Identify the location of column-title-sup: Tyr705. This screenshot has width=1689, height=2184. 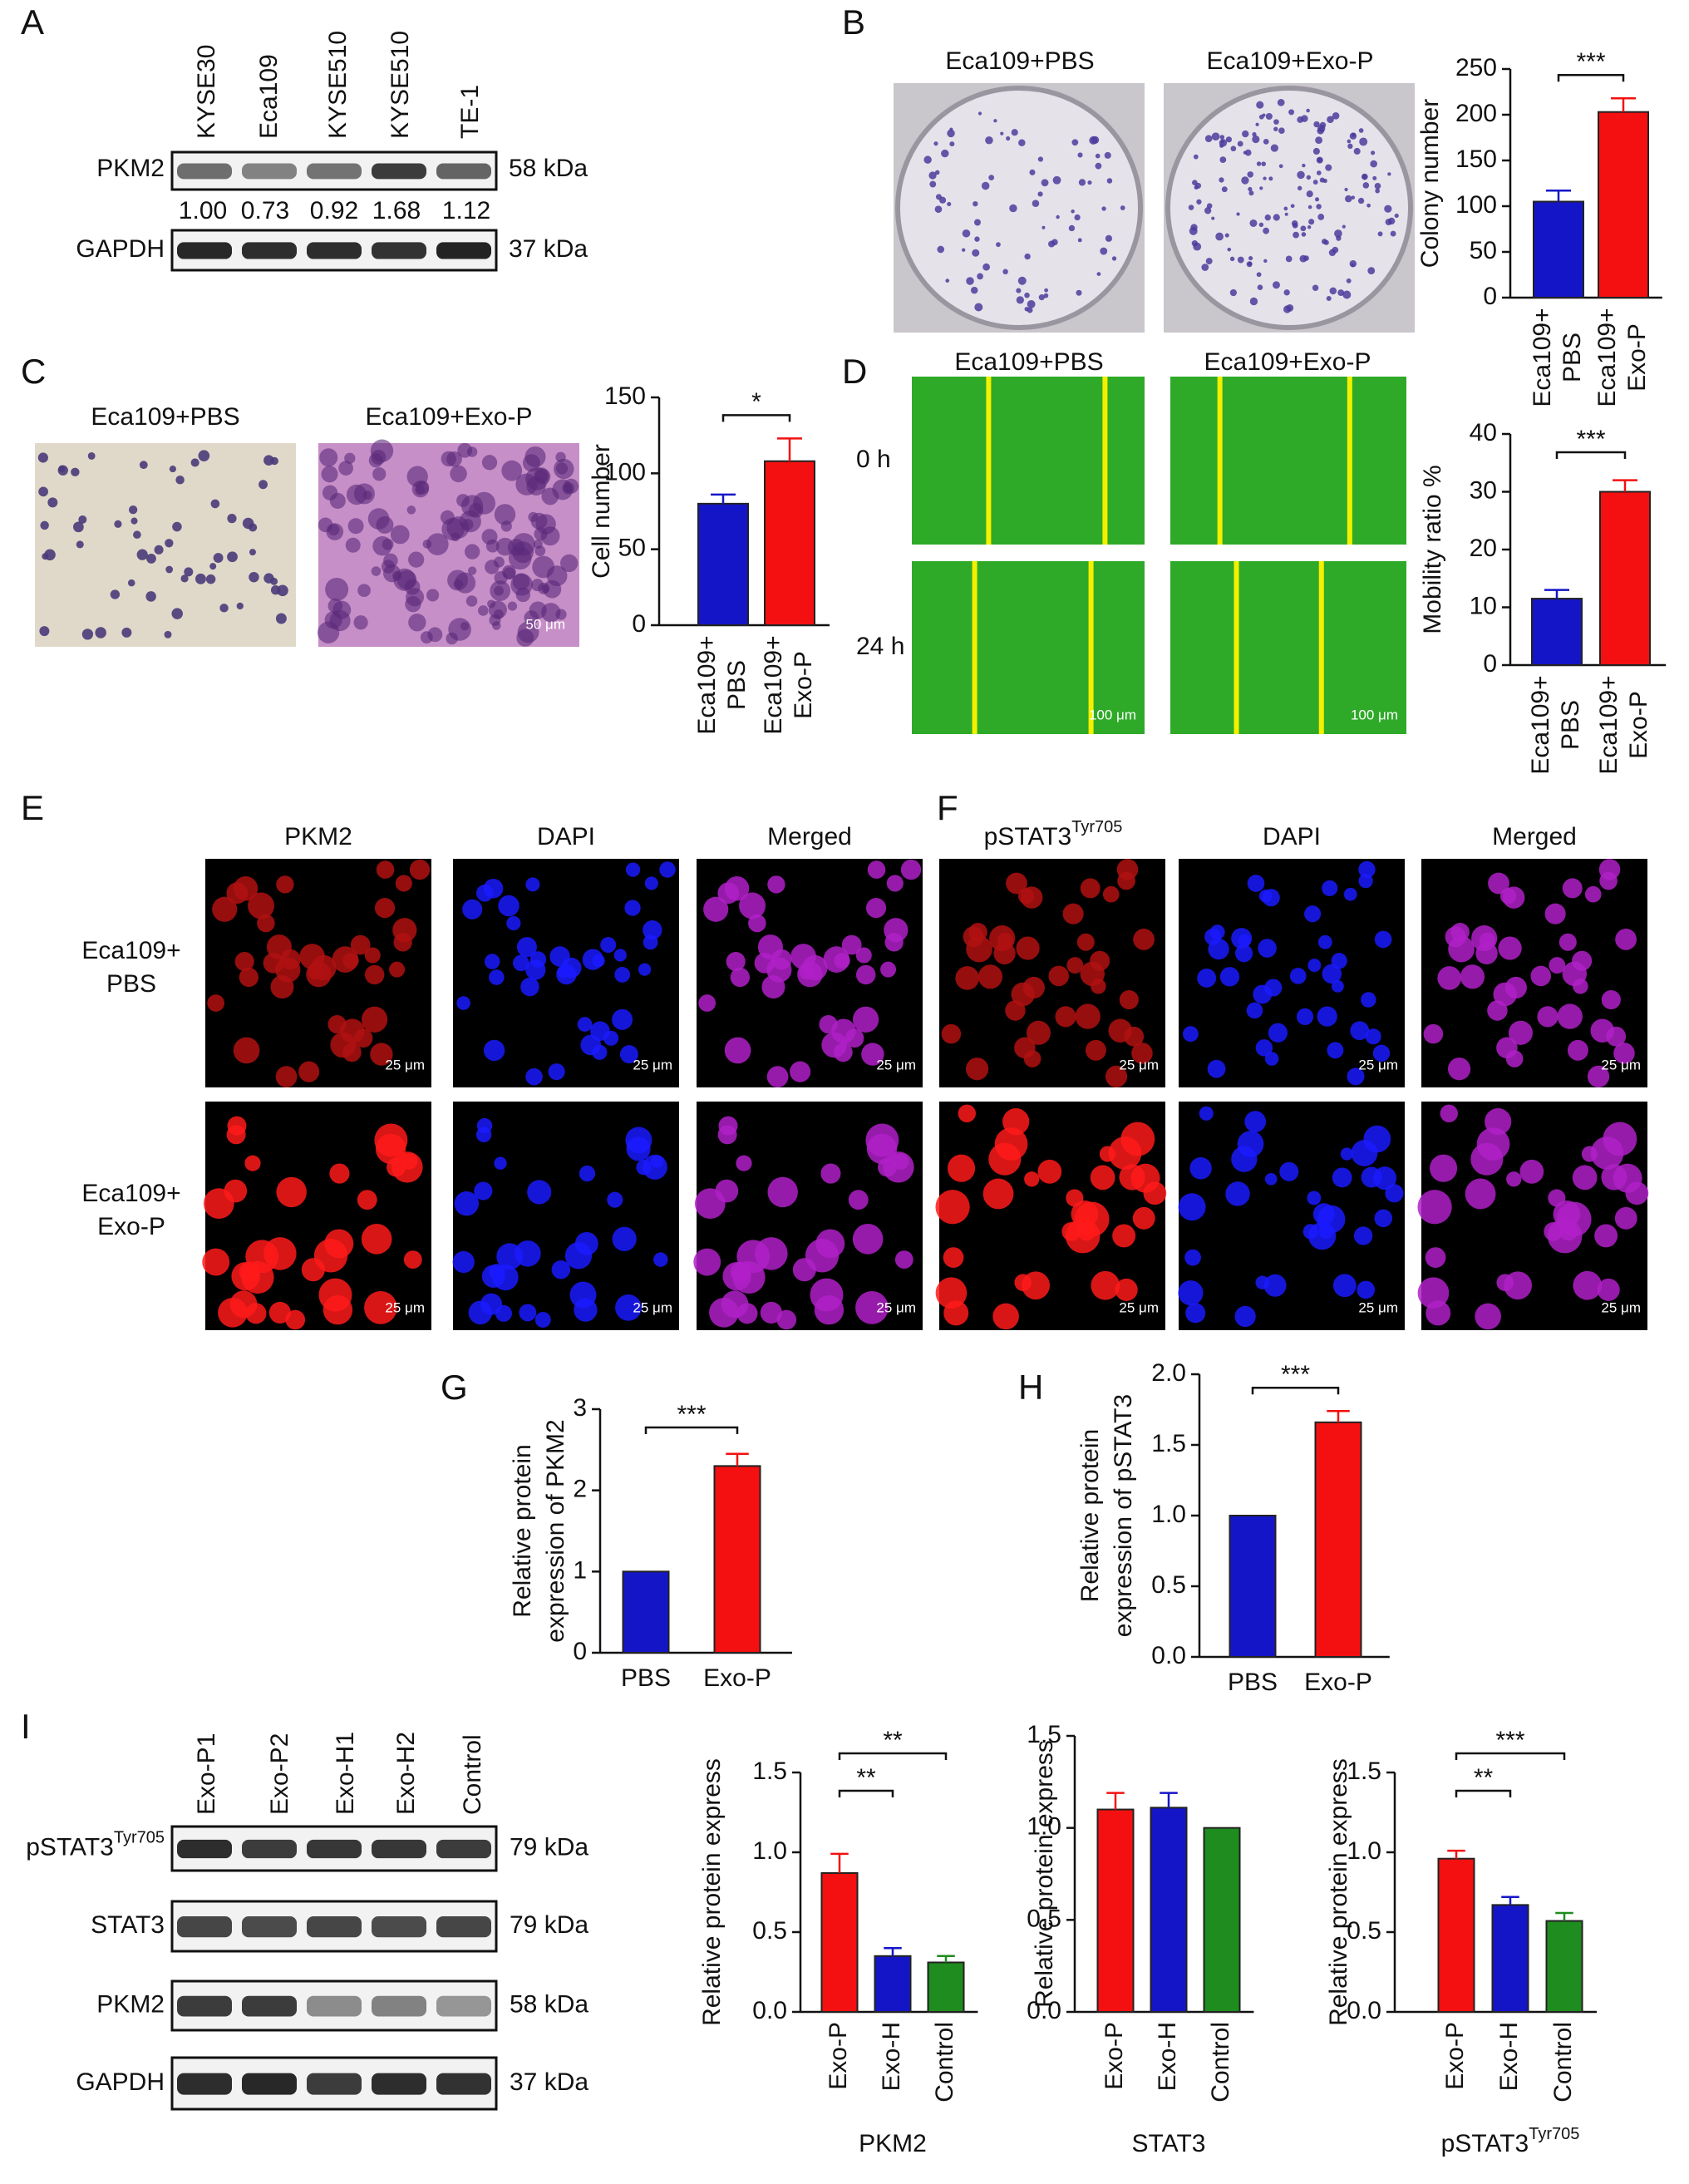
(1096, 827).